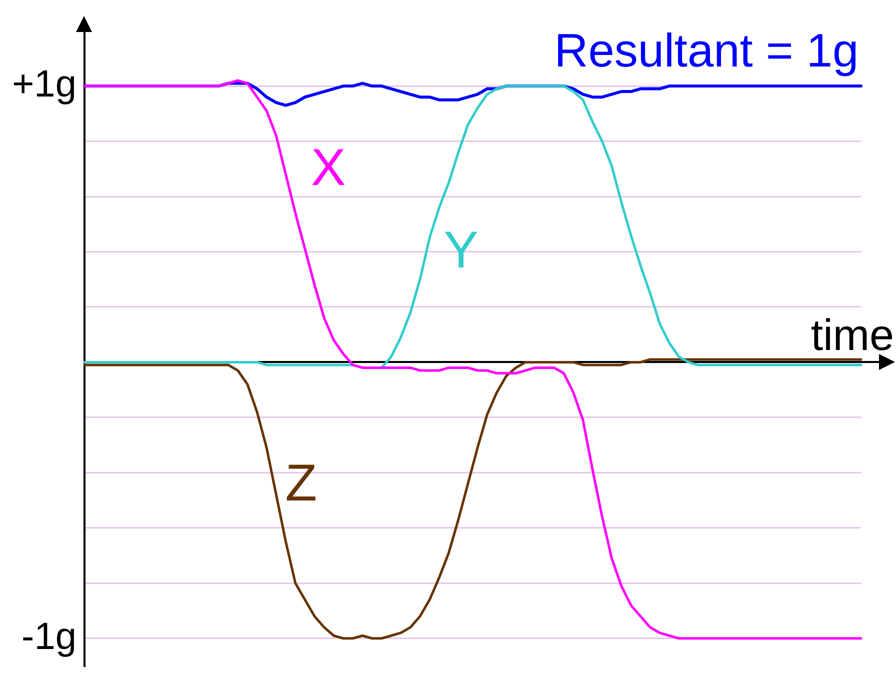 This screenshot has width=896, height=700. Describe the element at coordinates (706, 50) in the screenshot. I see `series-label: Resultant = 1g` at that location.